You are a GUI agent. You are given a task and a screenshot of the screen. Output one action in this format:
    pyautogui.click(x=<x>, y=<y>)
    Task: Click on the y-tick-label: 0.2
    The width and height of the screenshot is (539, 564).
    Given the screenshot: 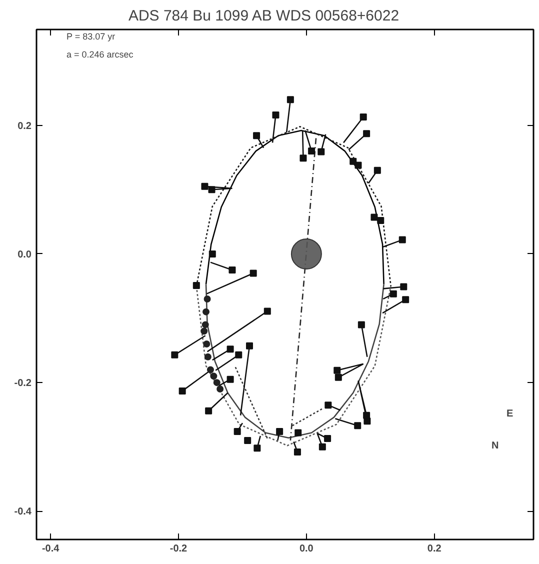 What is the action you would take?
    pyautogui.click(x=25, y=126)
    